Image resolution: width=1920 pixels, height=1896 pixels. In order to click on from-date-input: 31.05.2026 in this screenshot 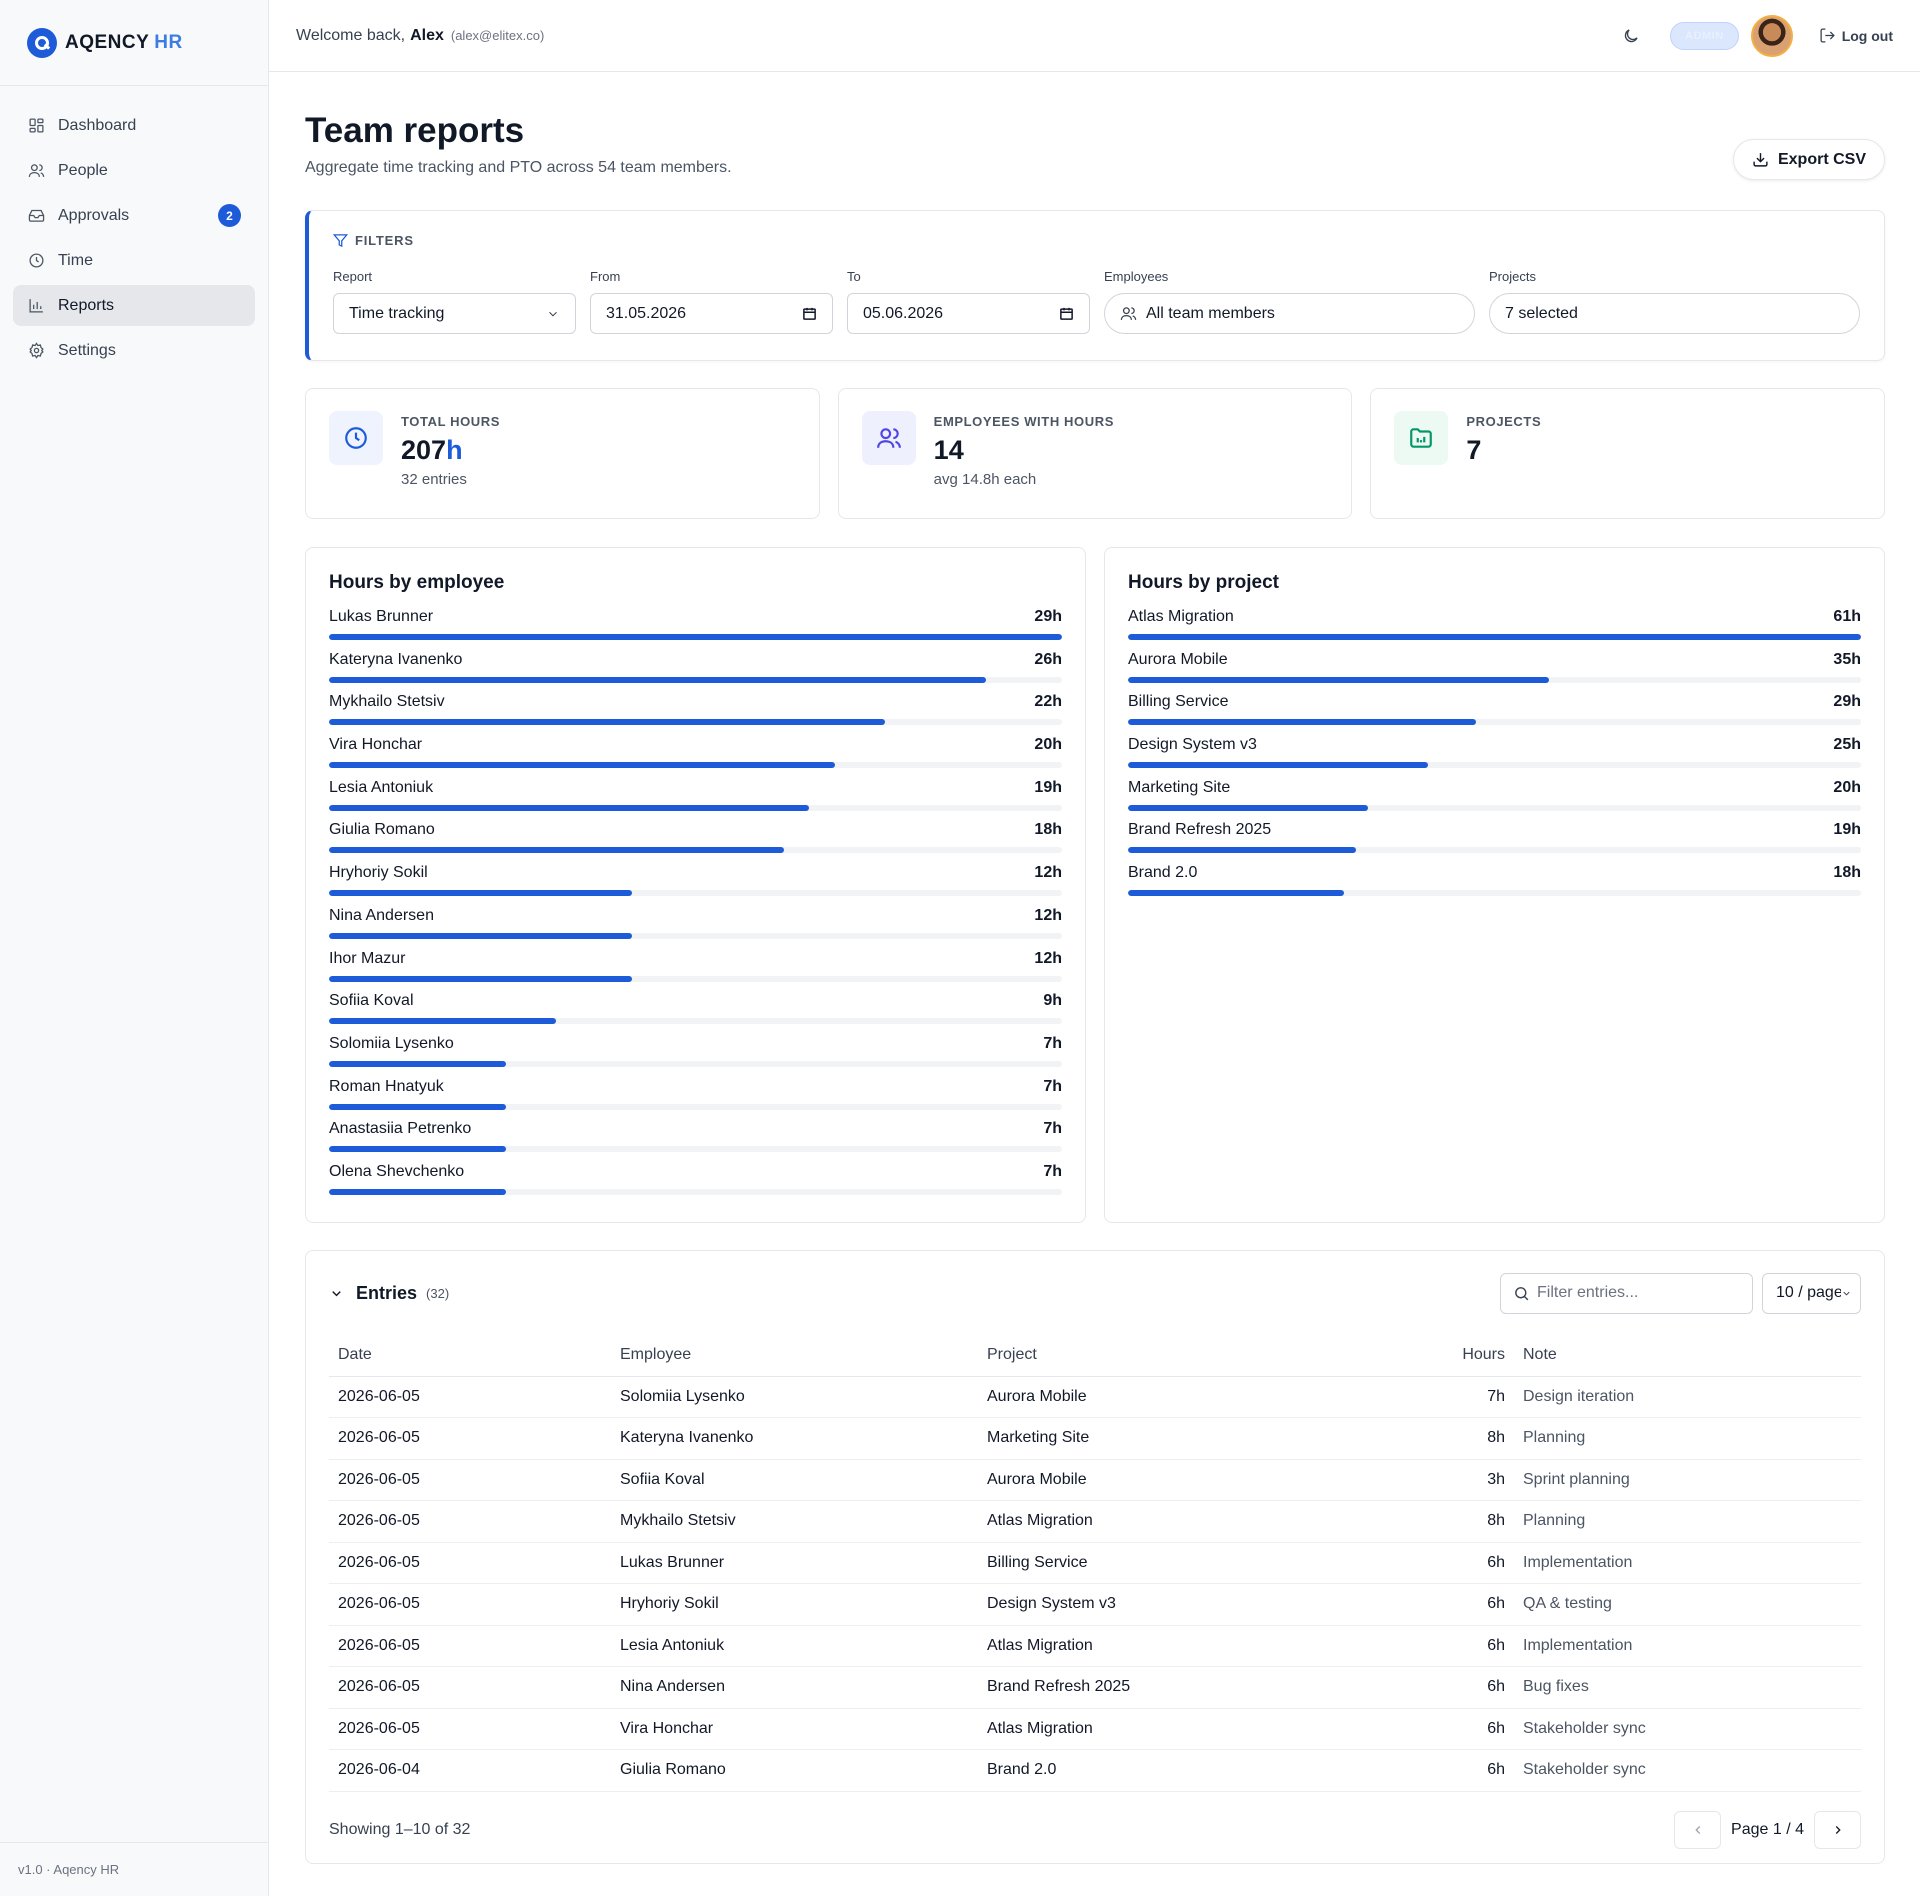, I will do `click(711, 313)`.